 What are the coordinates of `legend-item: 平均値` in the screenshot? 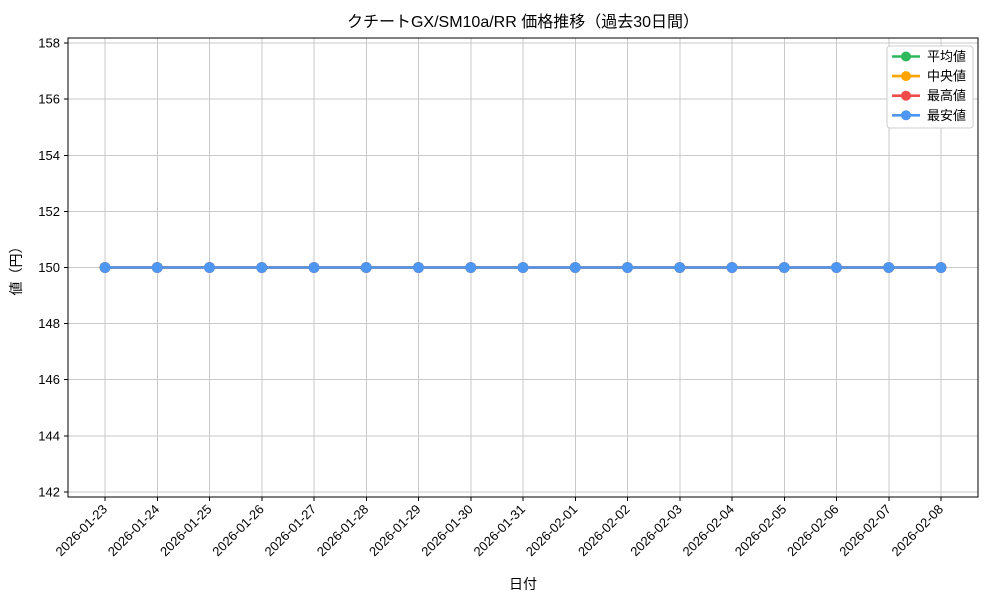 It's located at (929, 56).